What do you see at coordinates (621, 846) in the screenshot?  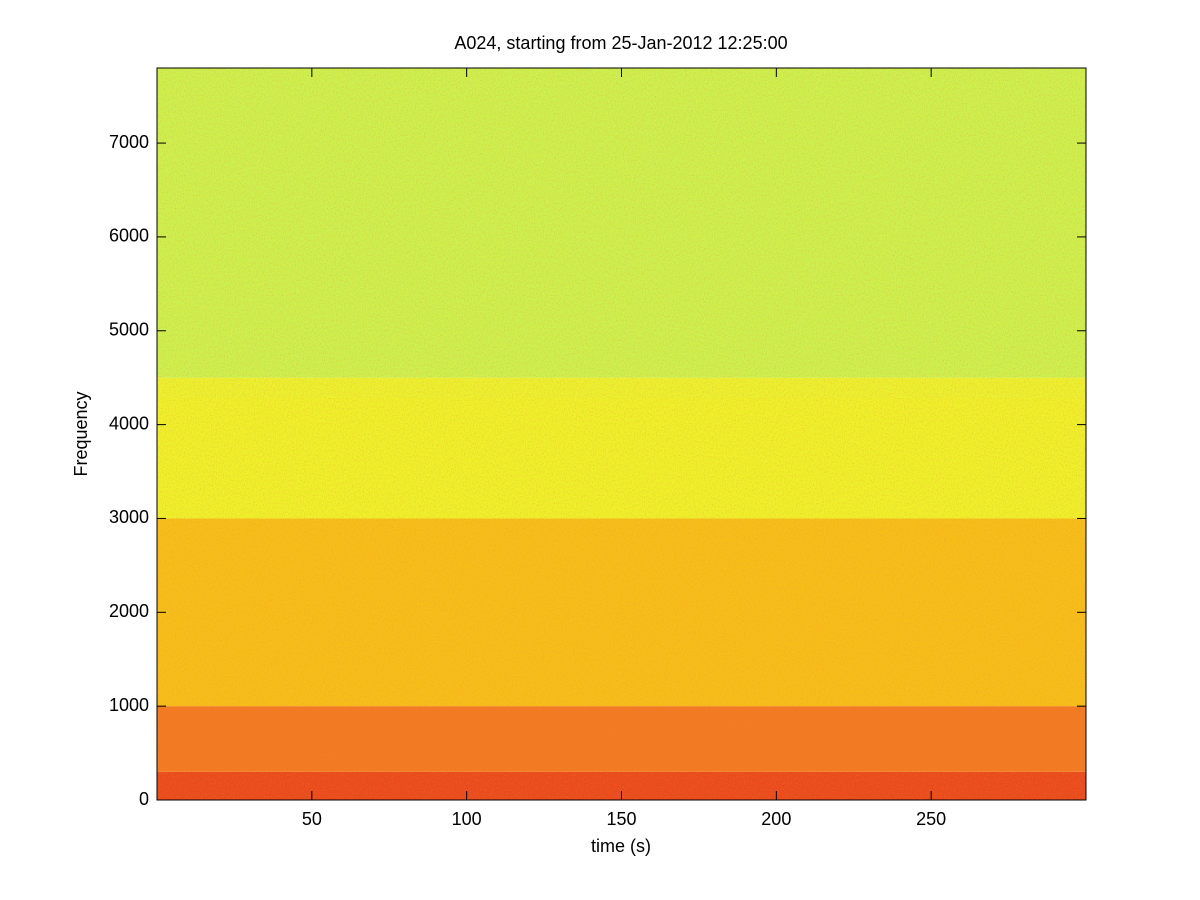 I see `x-axis-label: time (s)` at bounding box center [621, 846].